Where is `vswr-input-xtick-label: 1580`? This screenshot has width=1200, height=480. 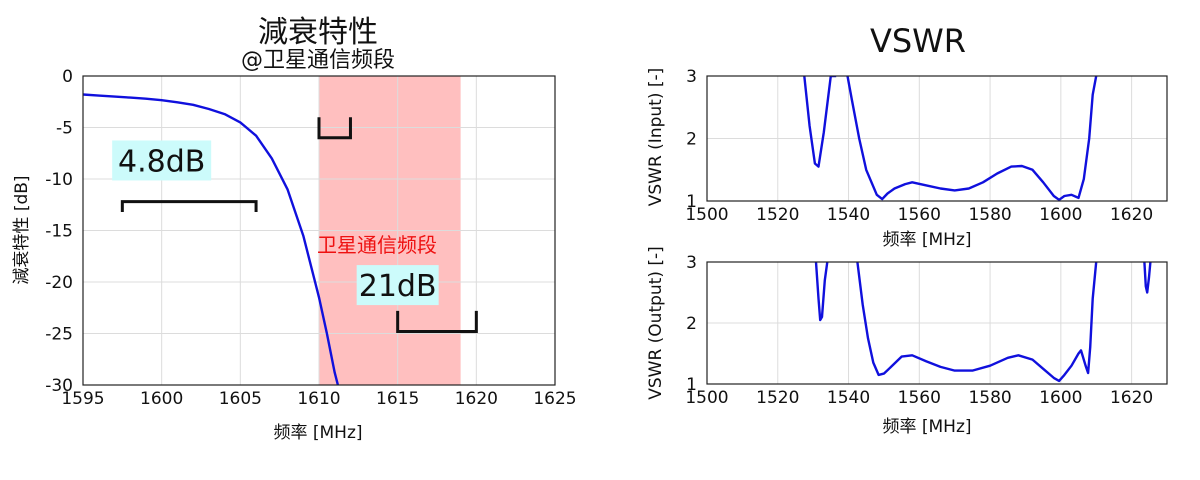 vswr-input-xtick-label: 1580 is located at coordinates (989, 215).